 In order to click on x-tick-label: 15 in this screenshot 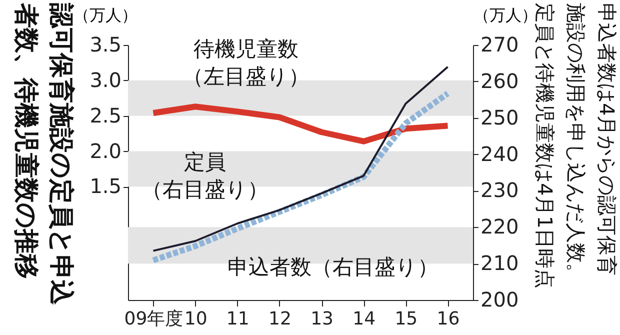, I will do `click(406, 319)`.